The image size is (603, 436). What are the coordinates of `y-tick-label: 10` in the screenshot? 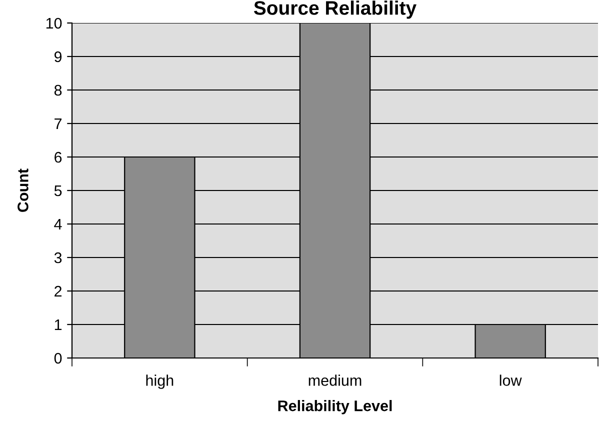 It's located at (54, 23).